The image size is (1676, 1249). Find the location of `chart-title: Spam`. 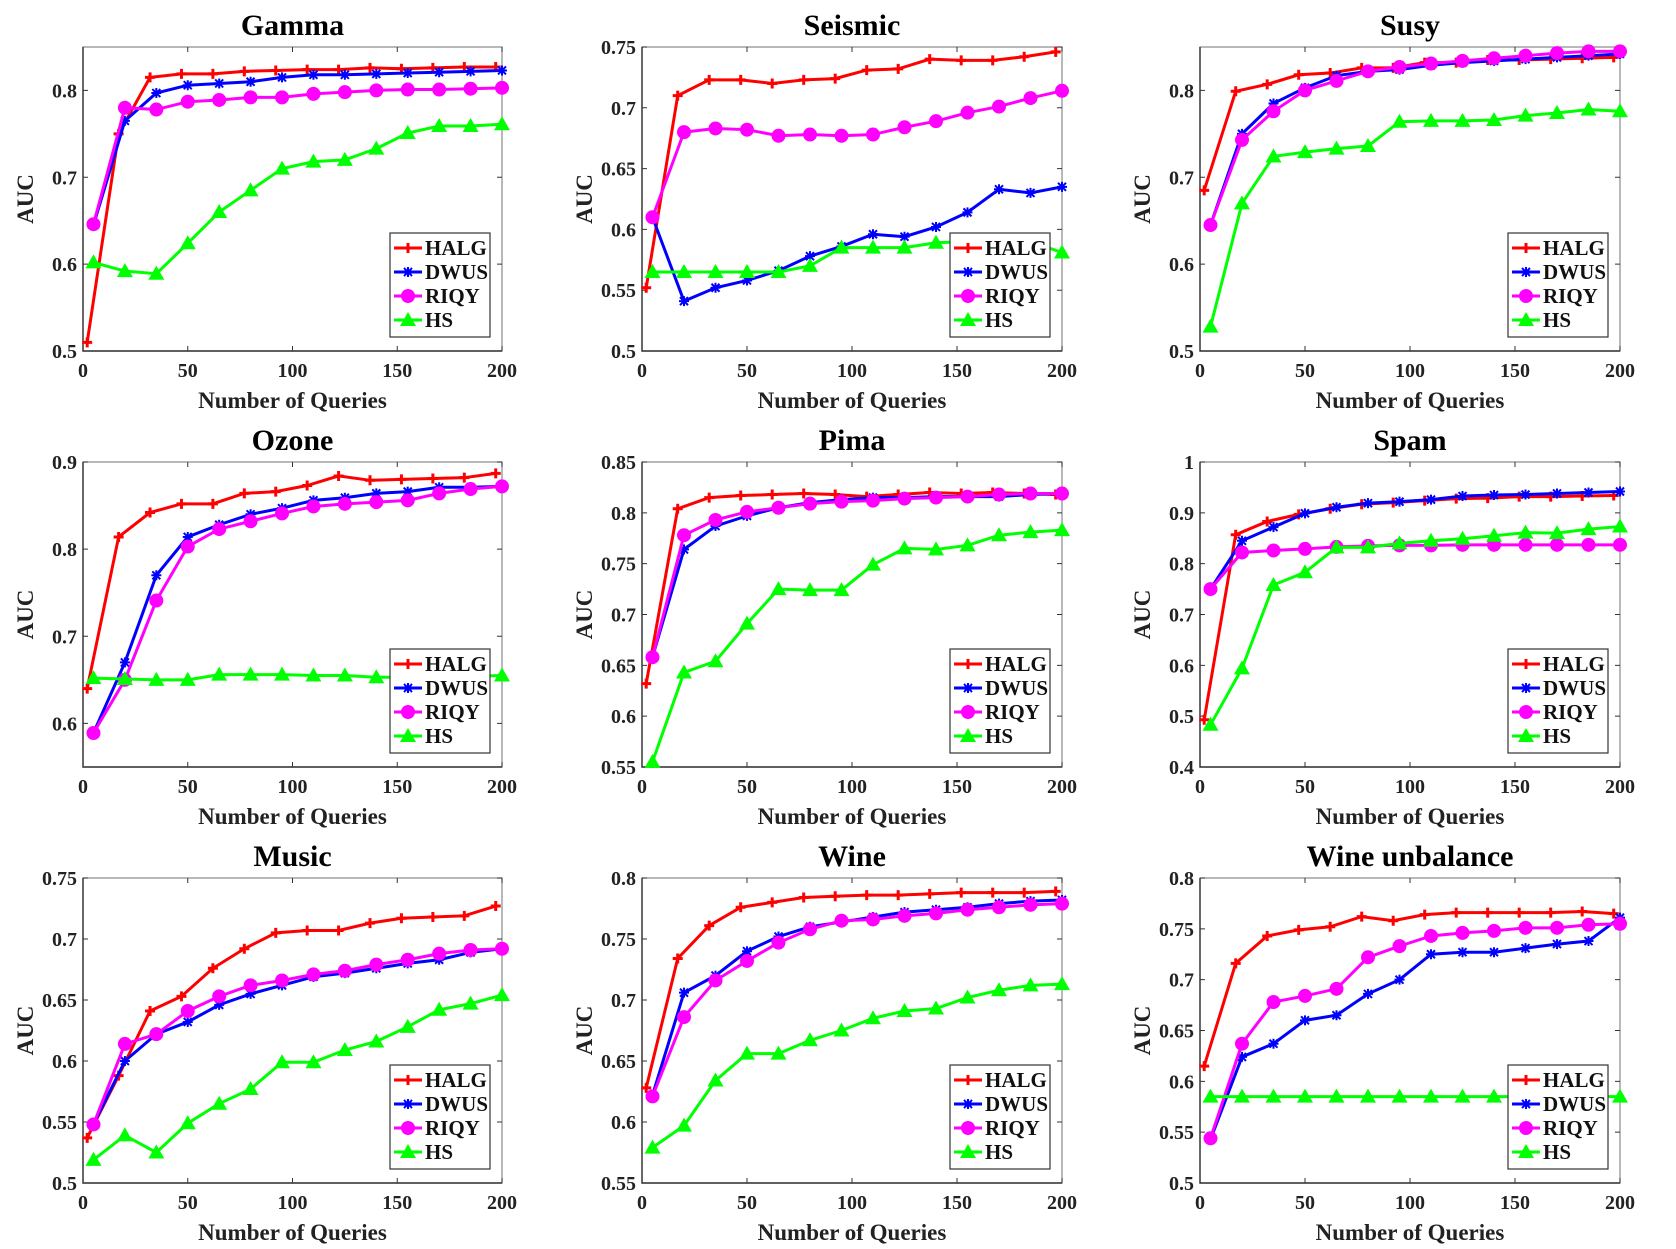

chart-title: Spam is located at coordinates (1409, 440).